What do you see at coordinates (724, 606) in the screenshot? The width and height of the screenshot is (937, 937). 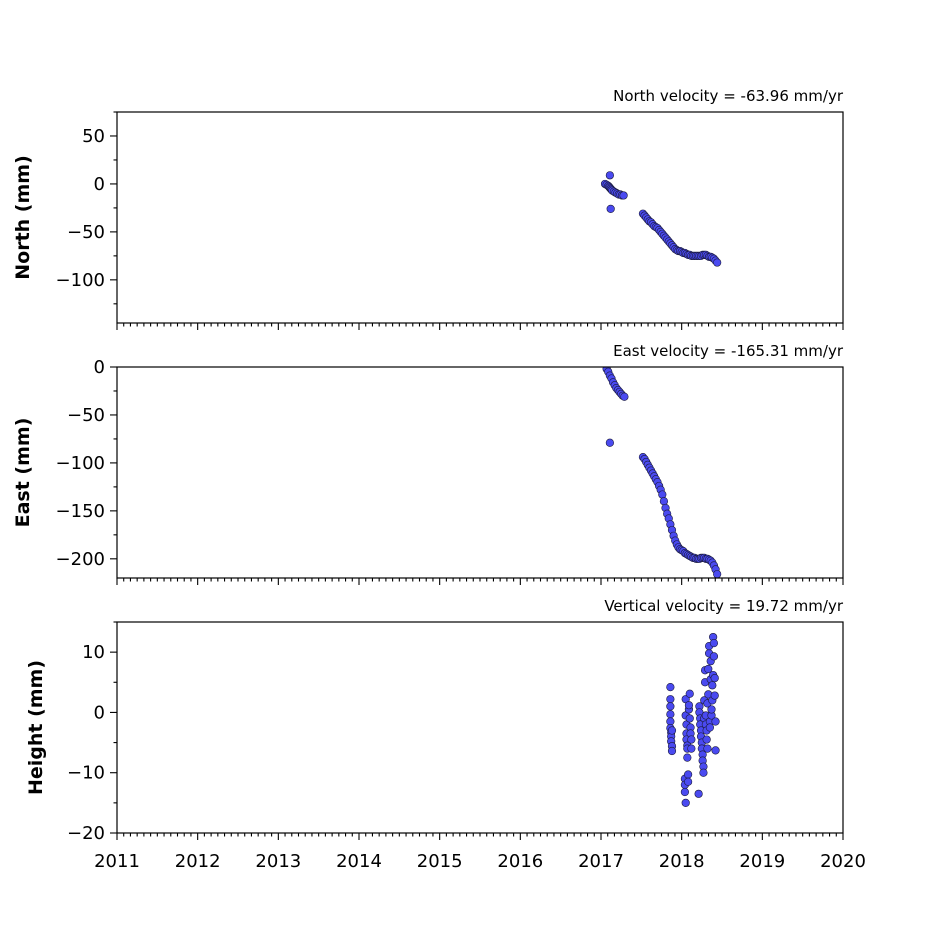 I see `height-velocity-title: Vertical velocity = 19.72 mm/yr` at bounding box center [724, 606].